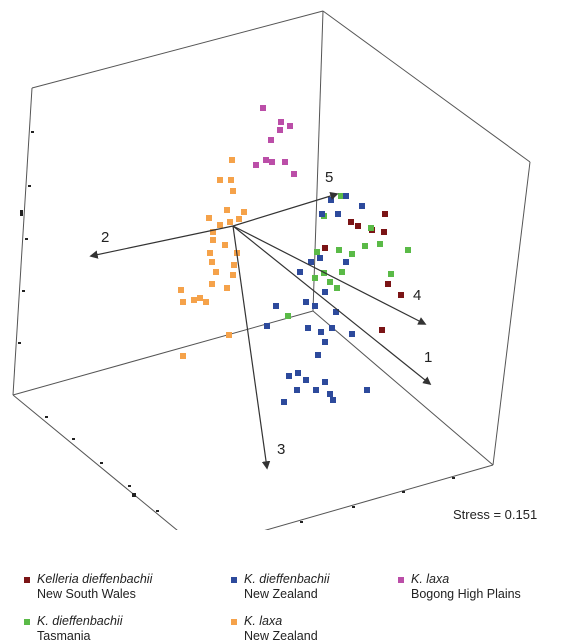  I want to click on vector-2-label: 2, so click(105, 237).